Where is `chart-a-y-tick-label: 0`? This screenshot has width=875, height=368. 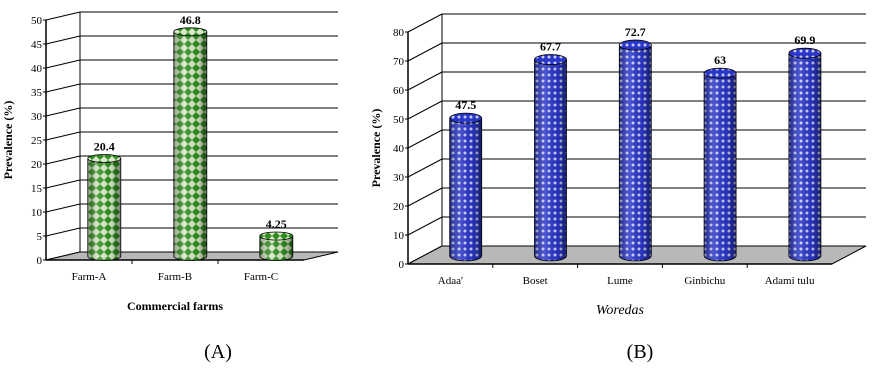
chart-a-y-tick-label: 0 is located at coordinates (40, 261).